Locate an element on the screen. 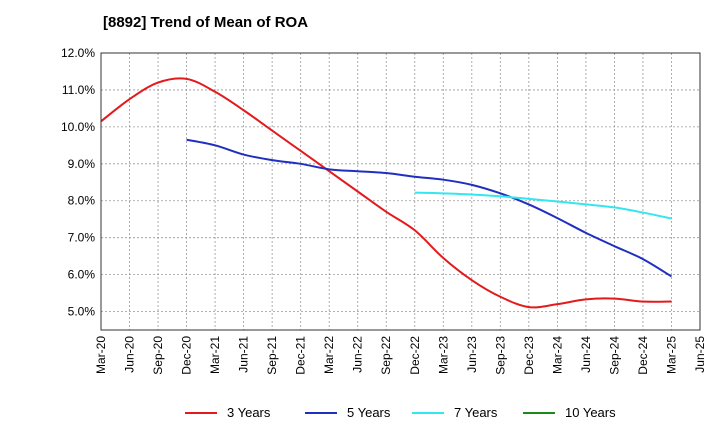 This screenshot has height=440, width=720. x-tick-label: Sep-24 is located at coordinates (614, 355).